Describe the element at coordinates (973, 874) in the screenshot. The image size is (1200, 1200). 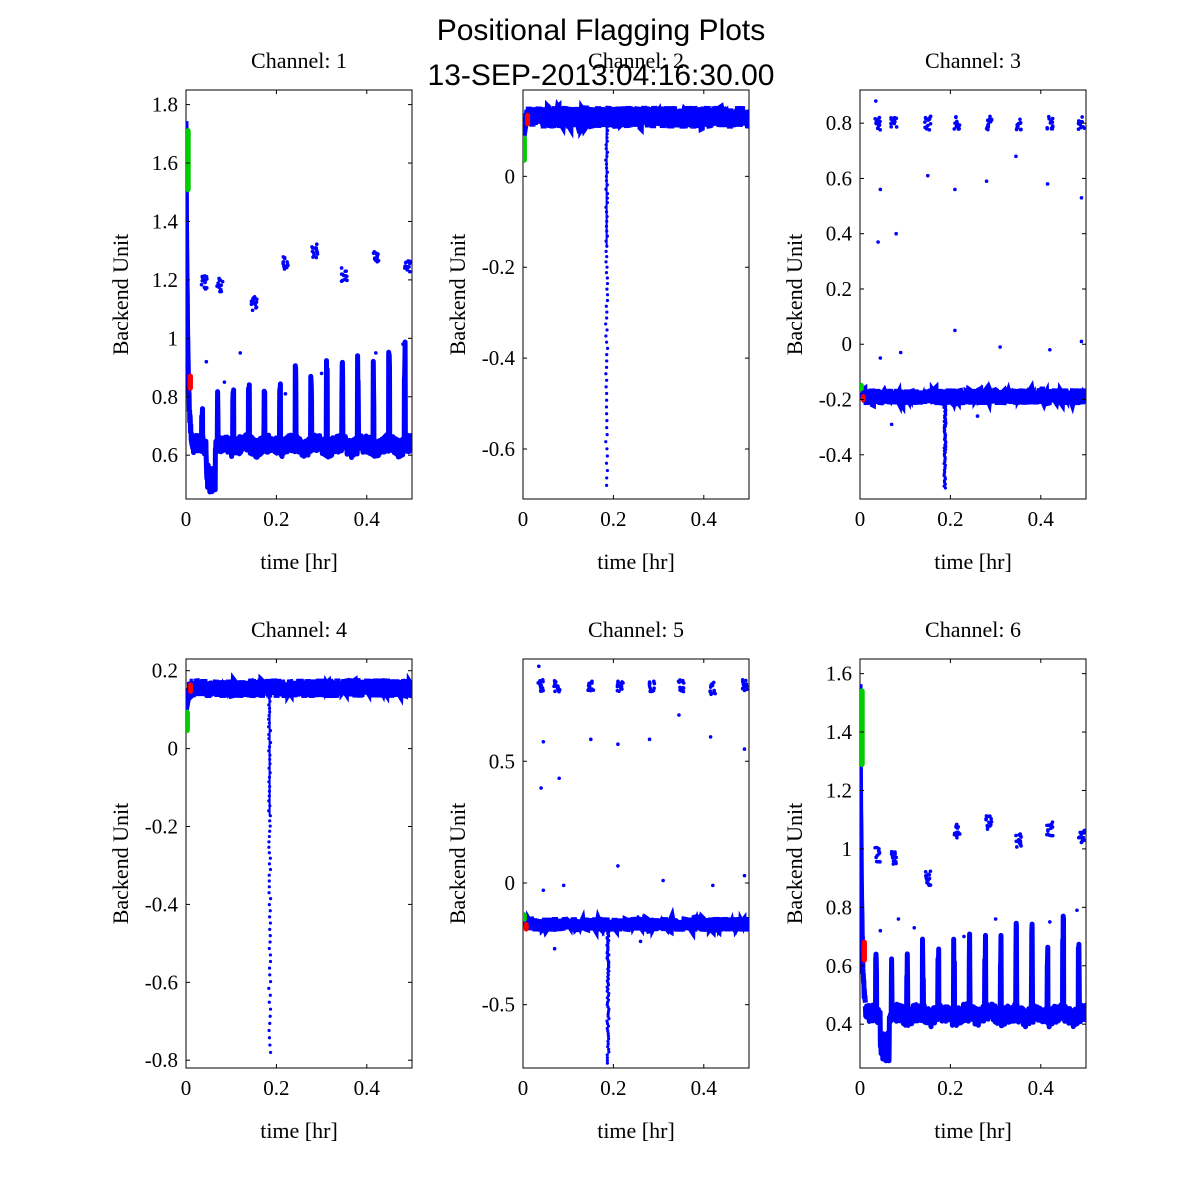
I see `data-layer` at that location.